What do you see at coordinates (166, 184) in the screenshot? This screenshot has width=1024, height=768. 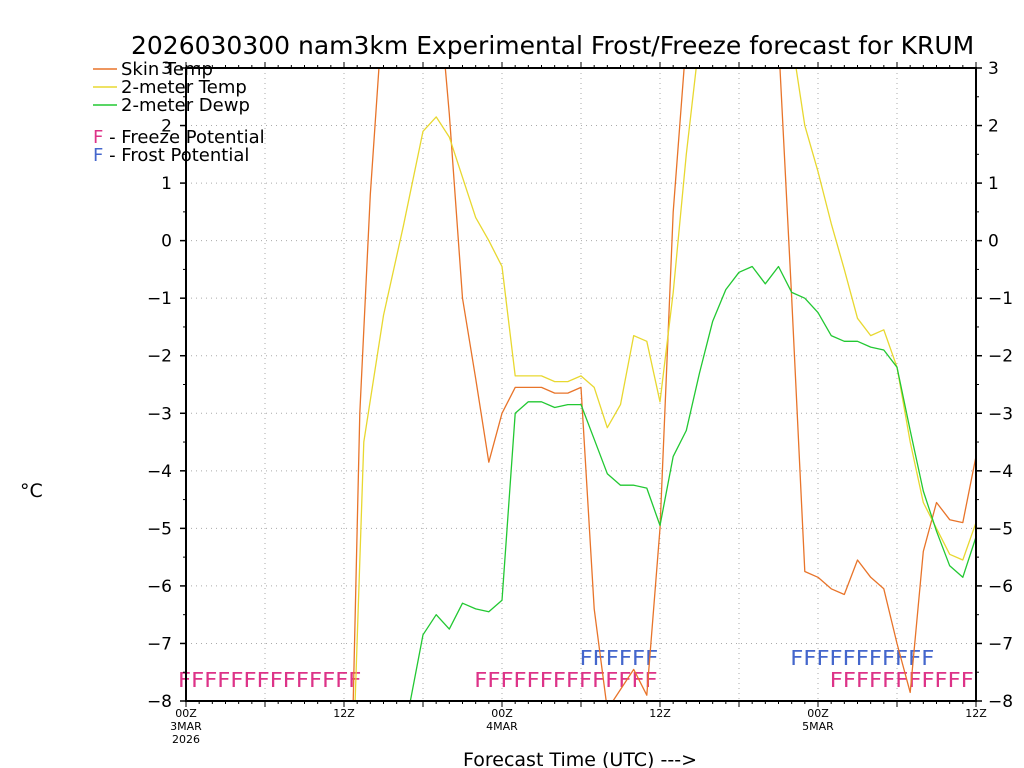 I see `y-tick-label: 1` at bounding box center [166, 184].